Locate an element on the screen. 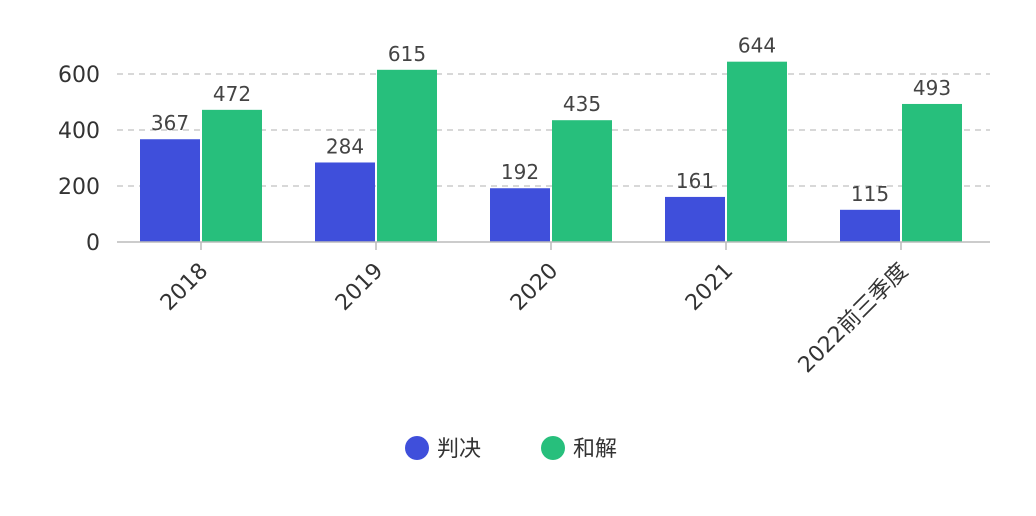 The image size is (1036, 516). y-axis-tick-labels: 0 200 400 600 is located at coordinates (79, 159).